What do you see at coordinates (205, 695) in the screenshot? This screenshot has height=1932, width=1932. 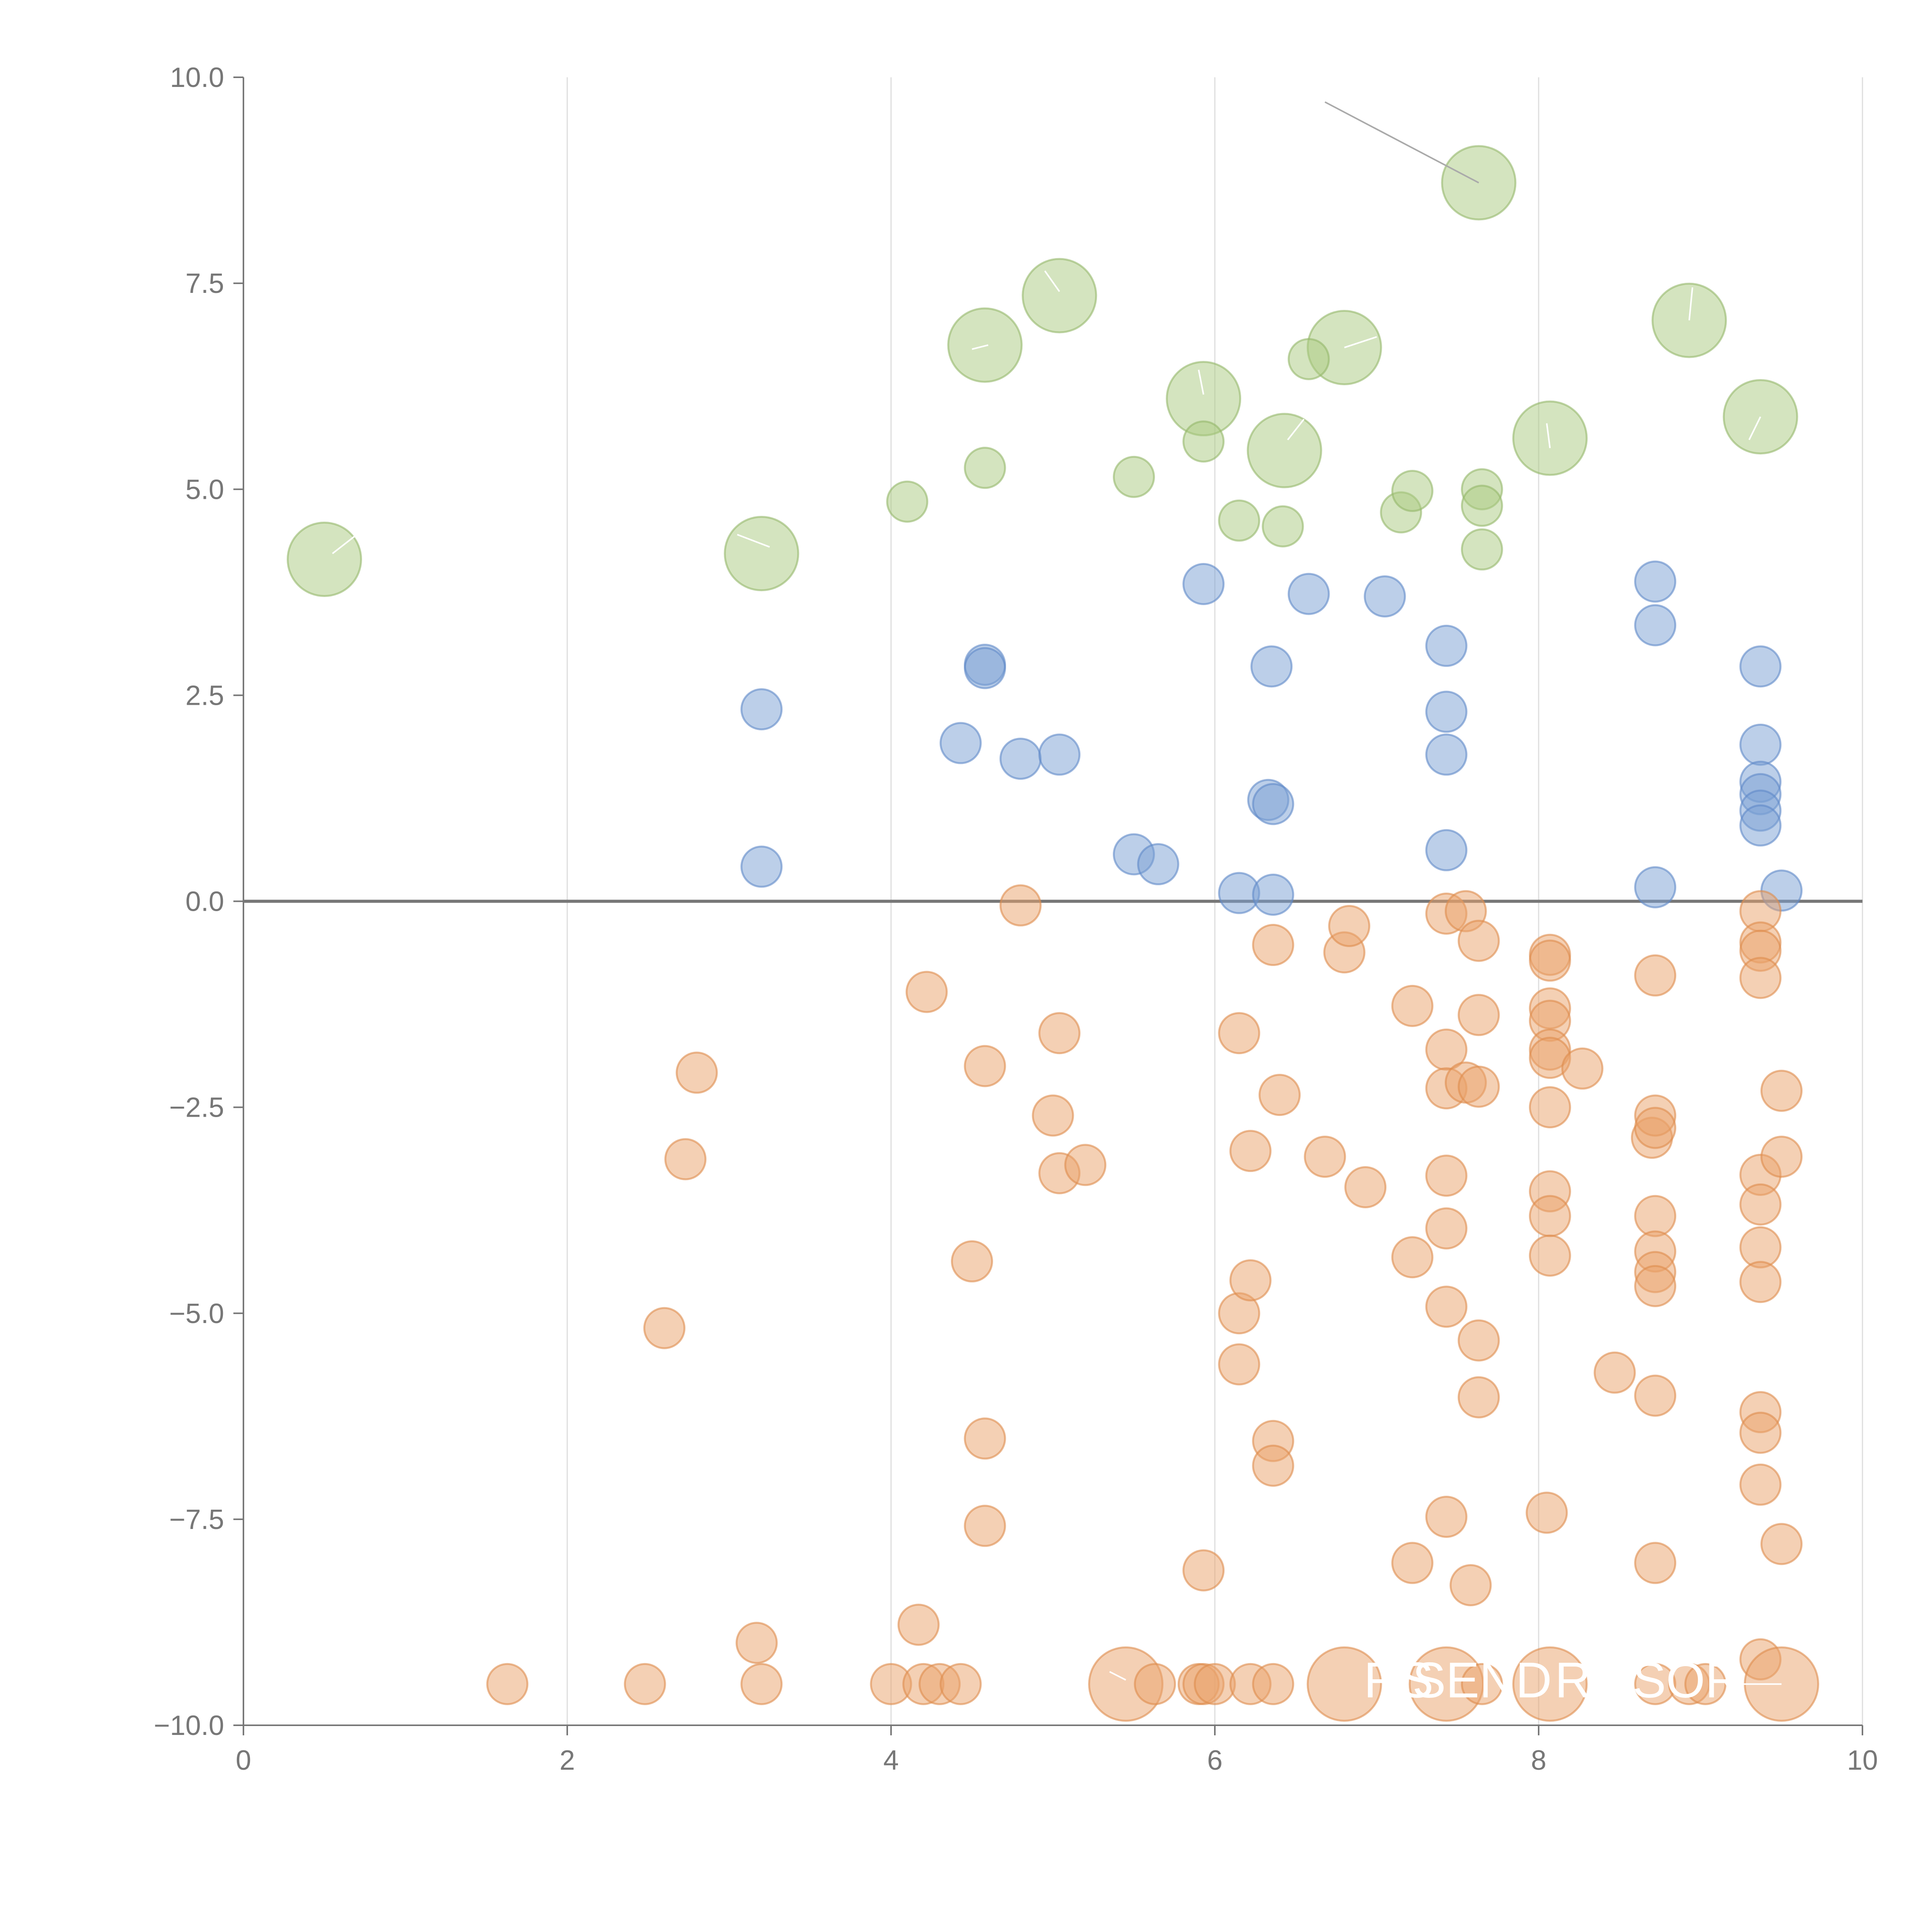 I see `y-tick-label: 2.5` at bounding box center [205, 695].